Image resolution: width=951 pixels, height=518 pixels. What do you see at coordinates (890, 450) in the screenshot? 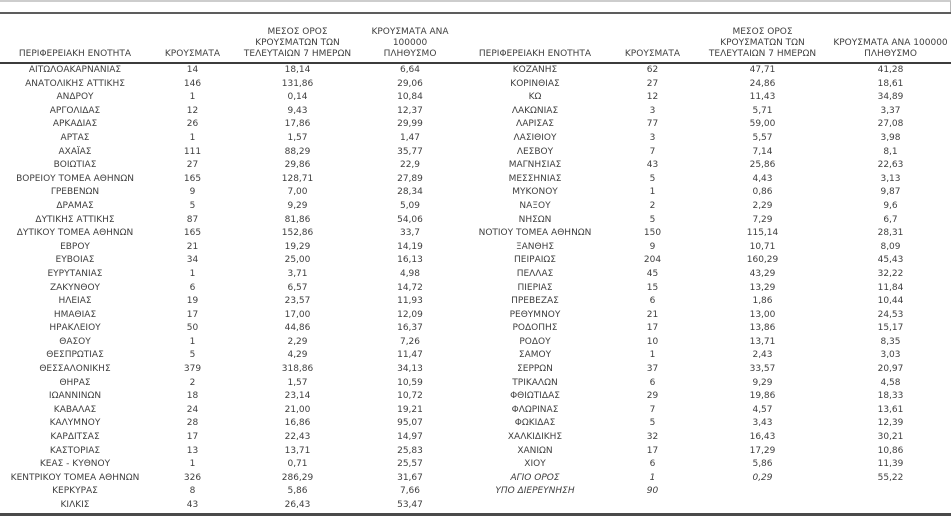
I see `cell-per100k-right: 10,86` at bounding box center [890, 450].